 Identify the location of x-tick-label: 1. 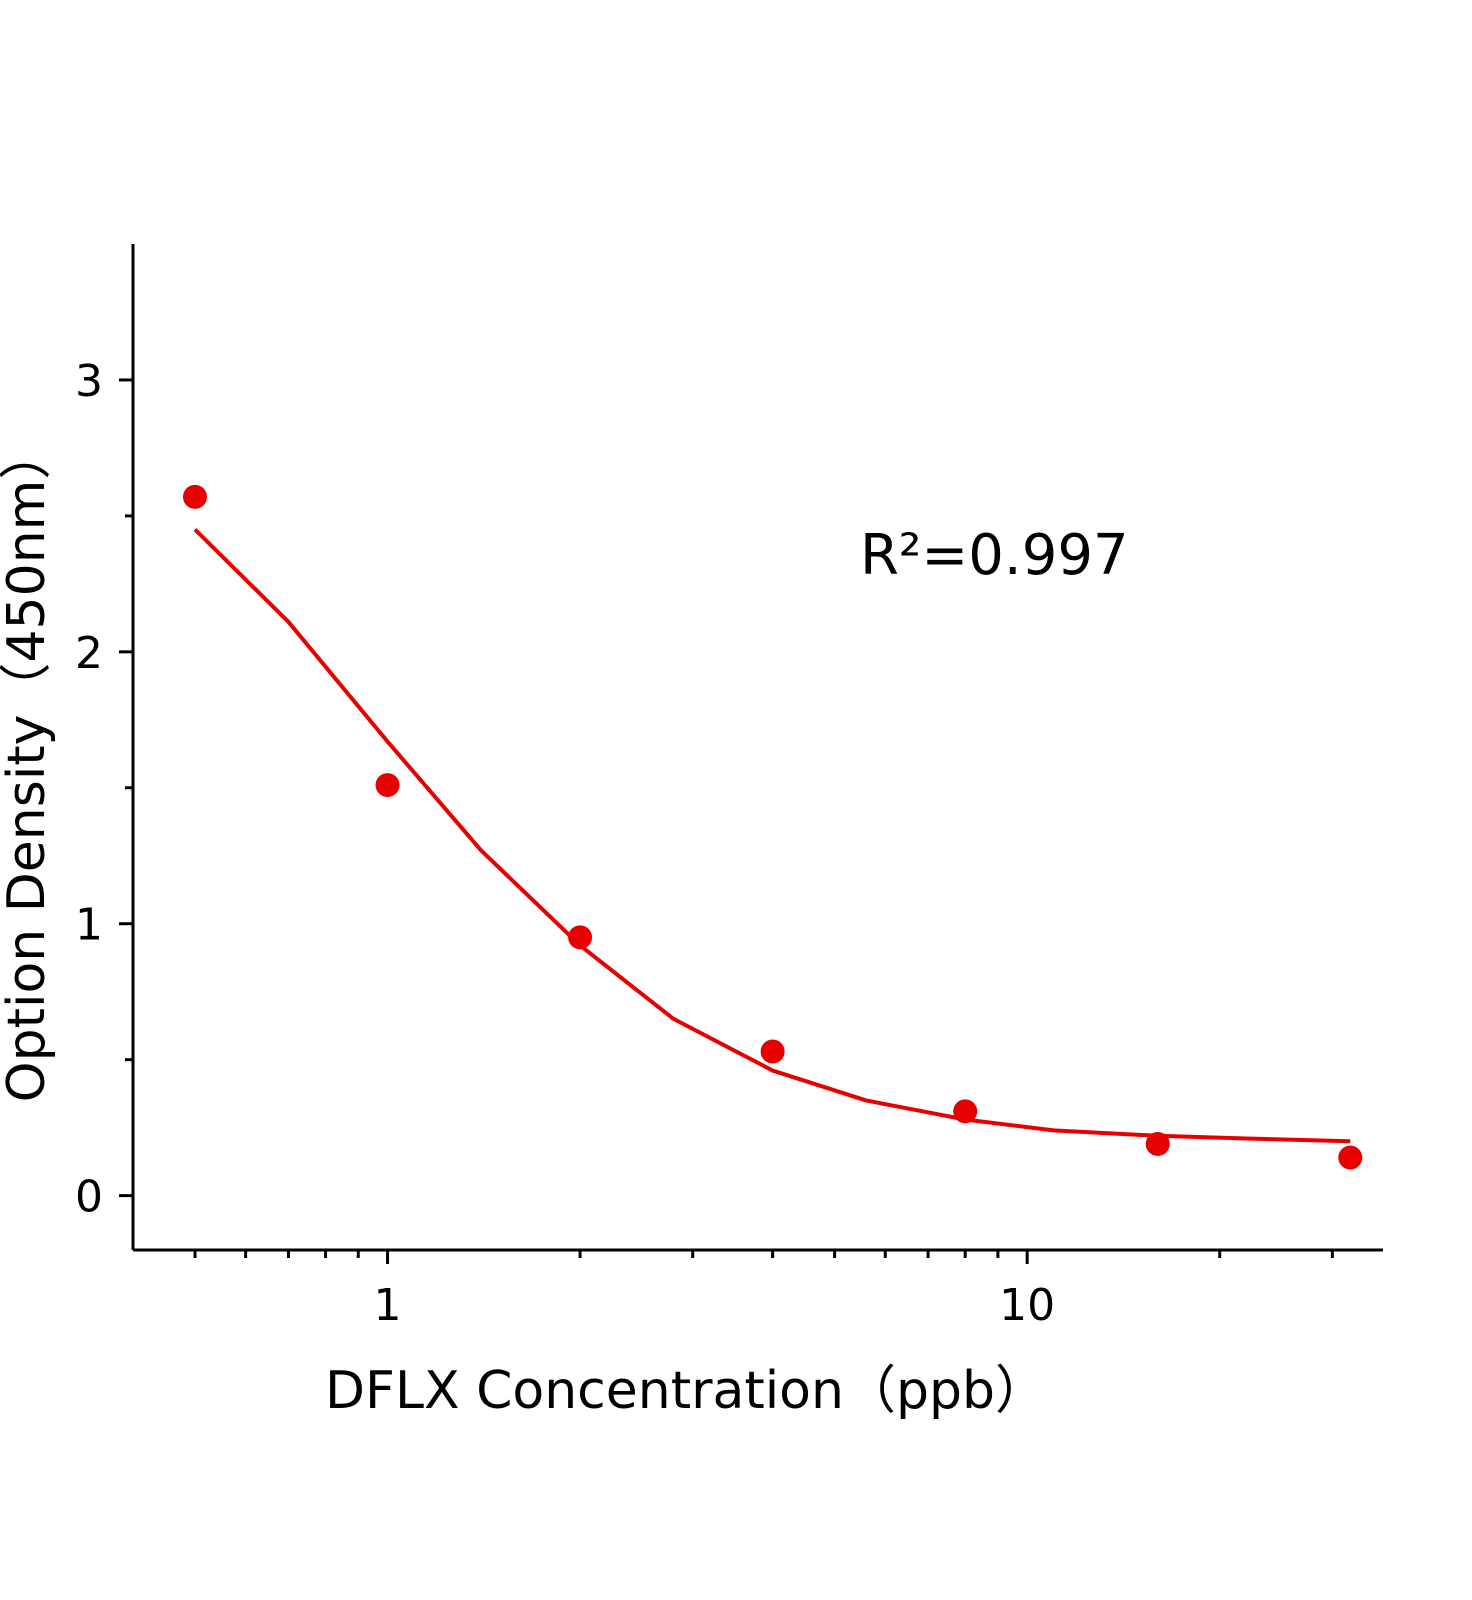
(388, 1305).